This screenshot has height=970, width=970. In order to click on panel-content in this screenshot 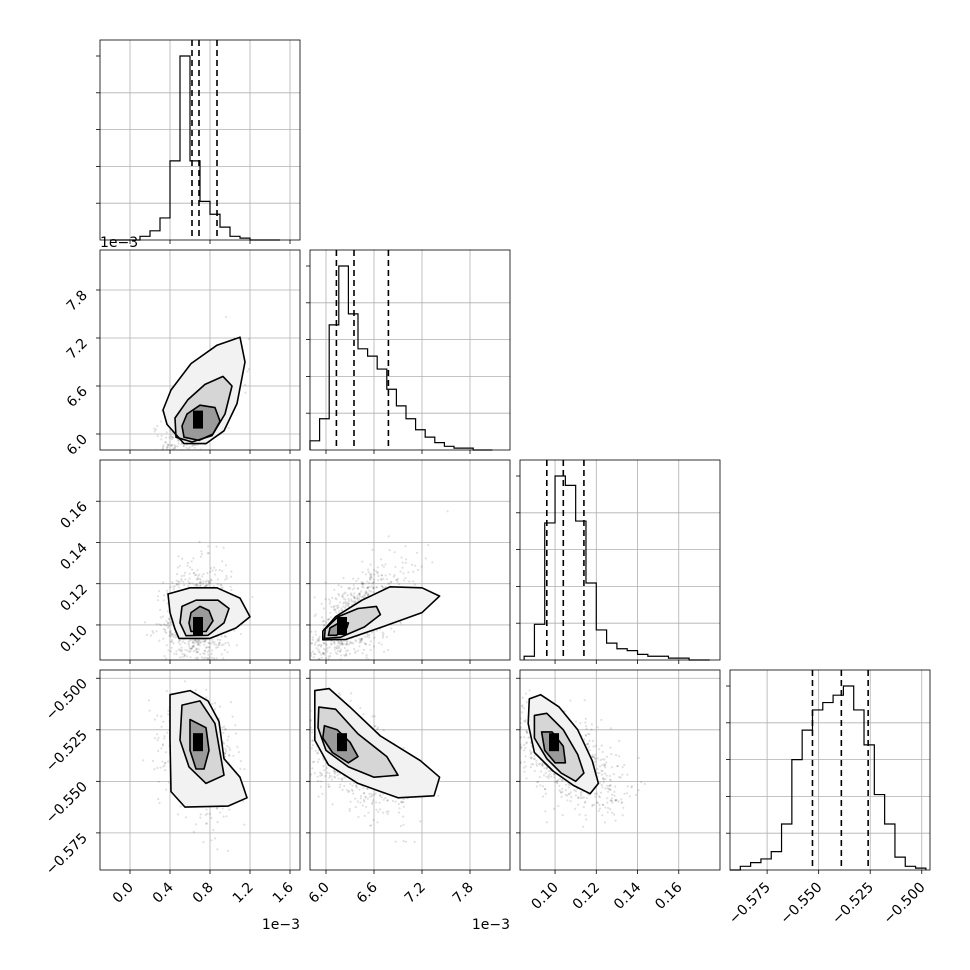, I will do `click(578, 758)`.